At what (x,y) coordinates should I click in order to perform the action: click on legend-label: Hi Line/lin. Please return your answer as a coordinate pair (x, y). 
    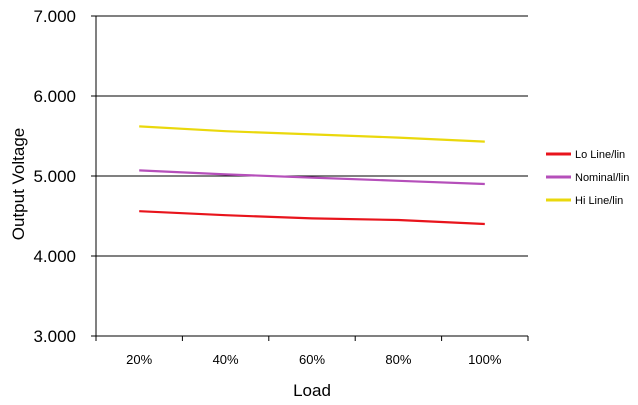
    Looking at the image, I should click on (599, 201).